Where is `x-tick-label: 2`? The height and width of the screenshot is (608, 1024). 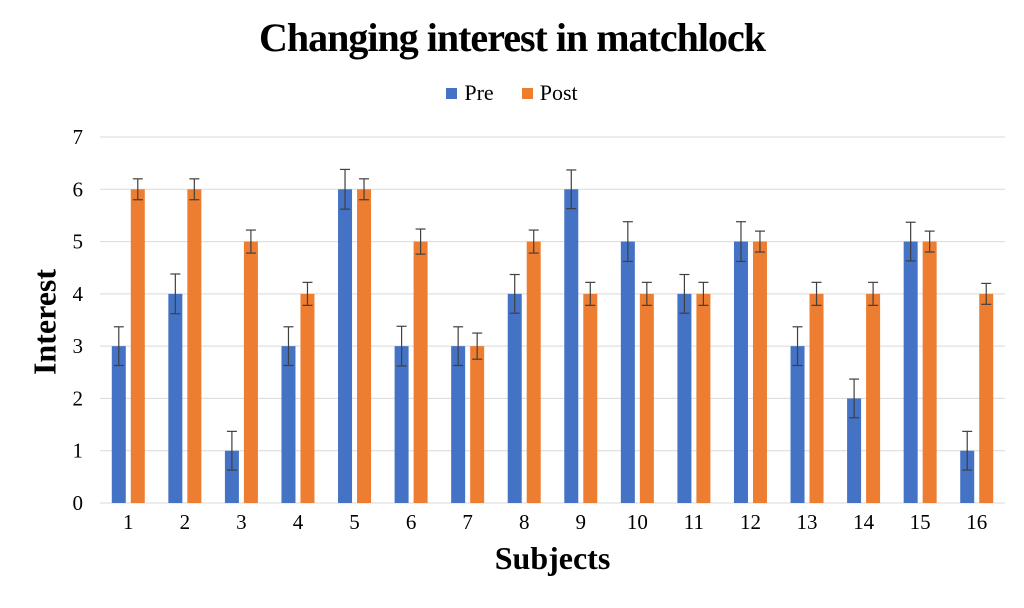 x-tick-label: 2 is located at coordinates (185, 522).